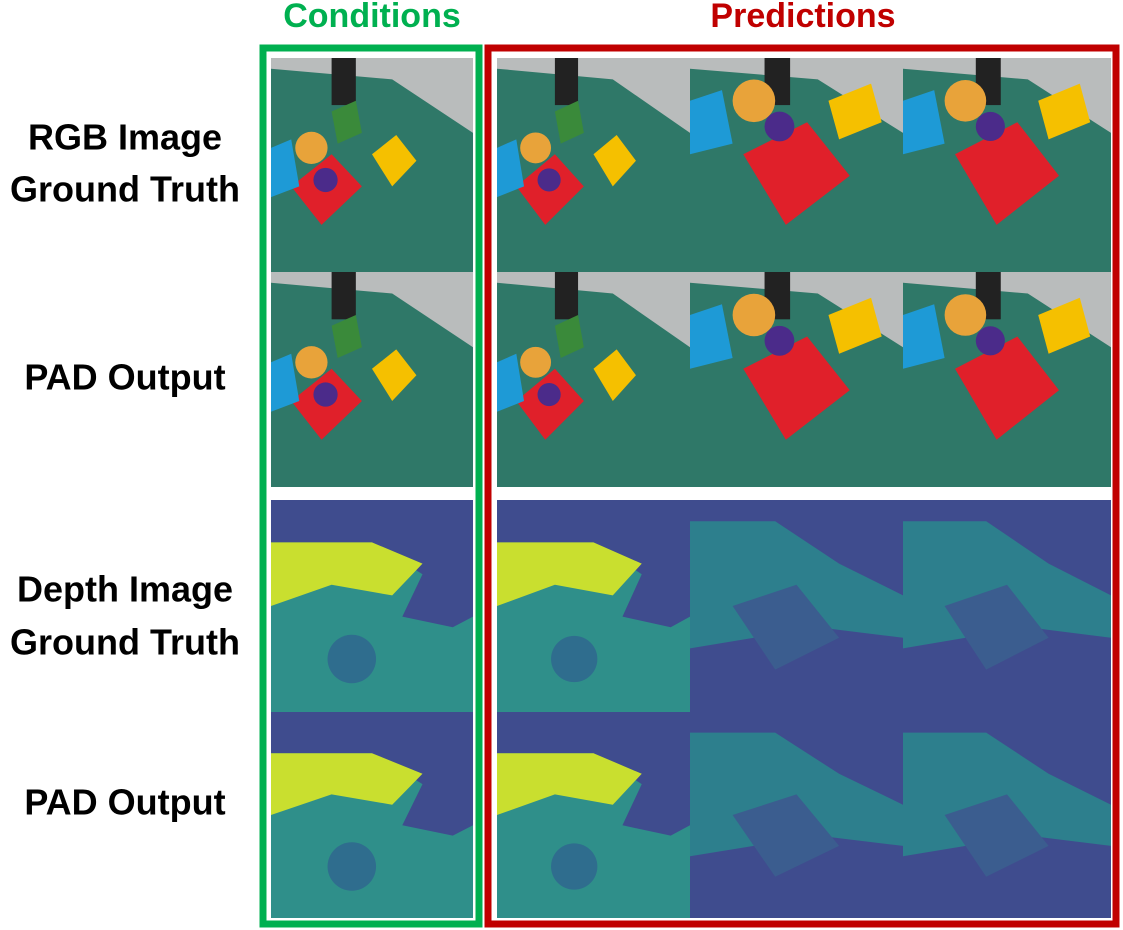 This screenshot has width=1123, height=930. Describe the element at coordinates (125, 589) in the screenshot. I see `row-label: Depth Image` at that location.